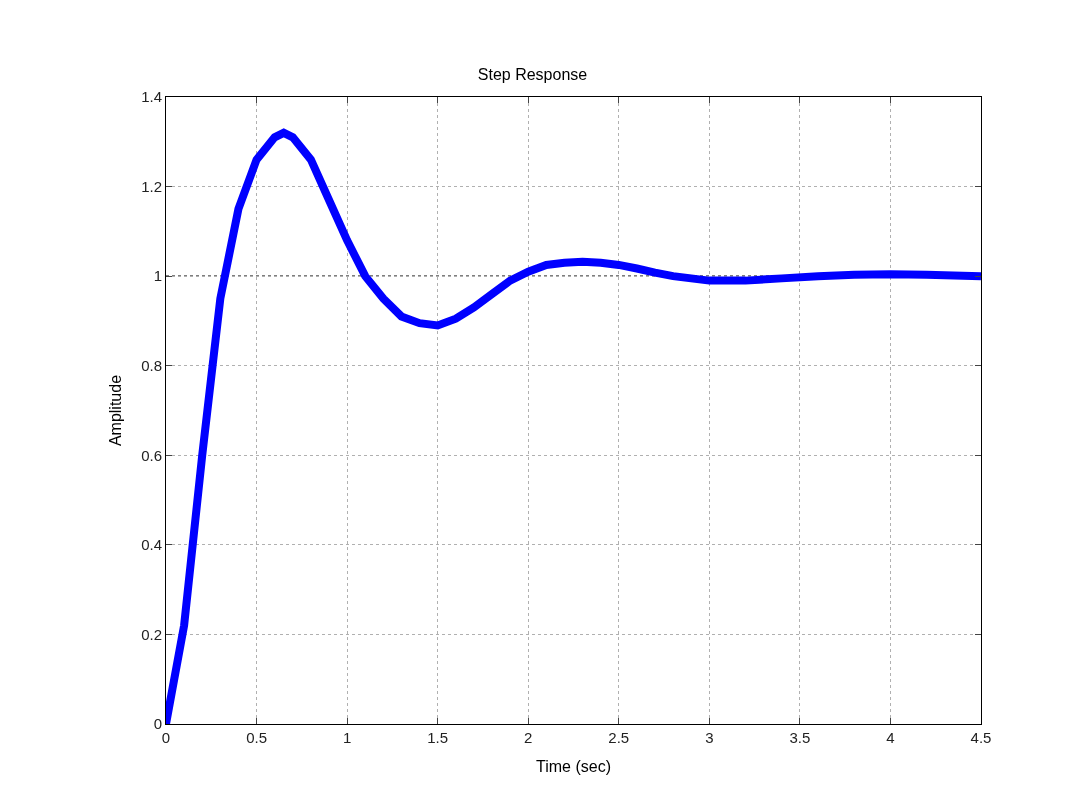 Image resolution: width=1065 pixels, height=809 pixels. What do you see at coordinates (151, 455) in the screenshot?
I see `y-tick-label: 0.6` at bounding box center [151, 455].